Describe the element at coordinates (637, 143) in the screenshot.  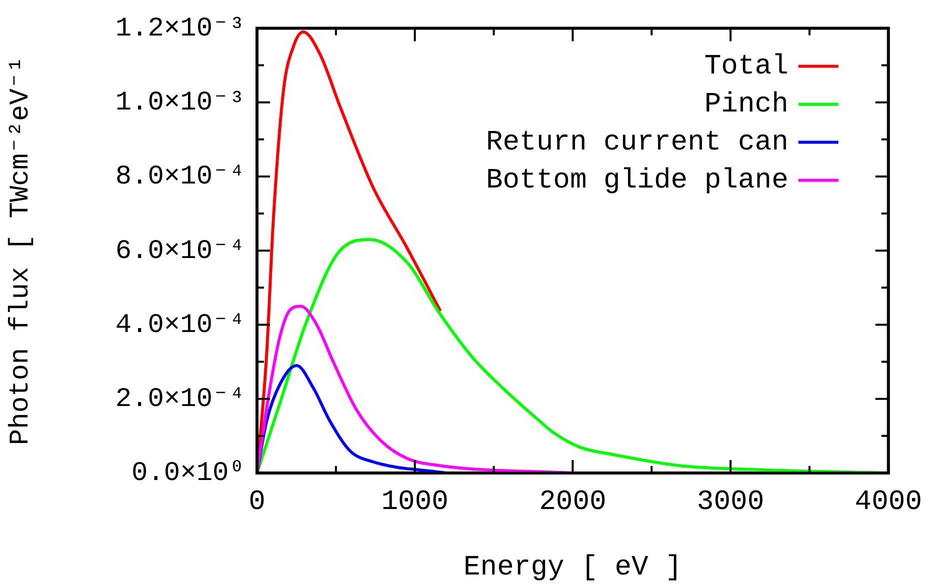
I see `legend-label: Return current can` at that location.